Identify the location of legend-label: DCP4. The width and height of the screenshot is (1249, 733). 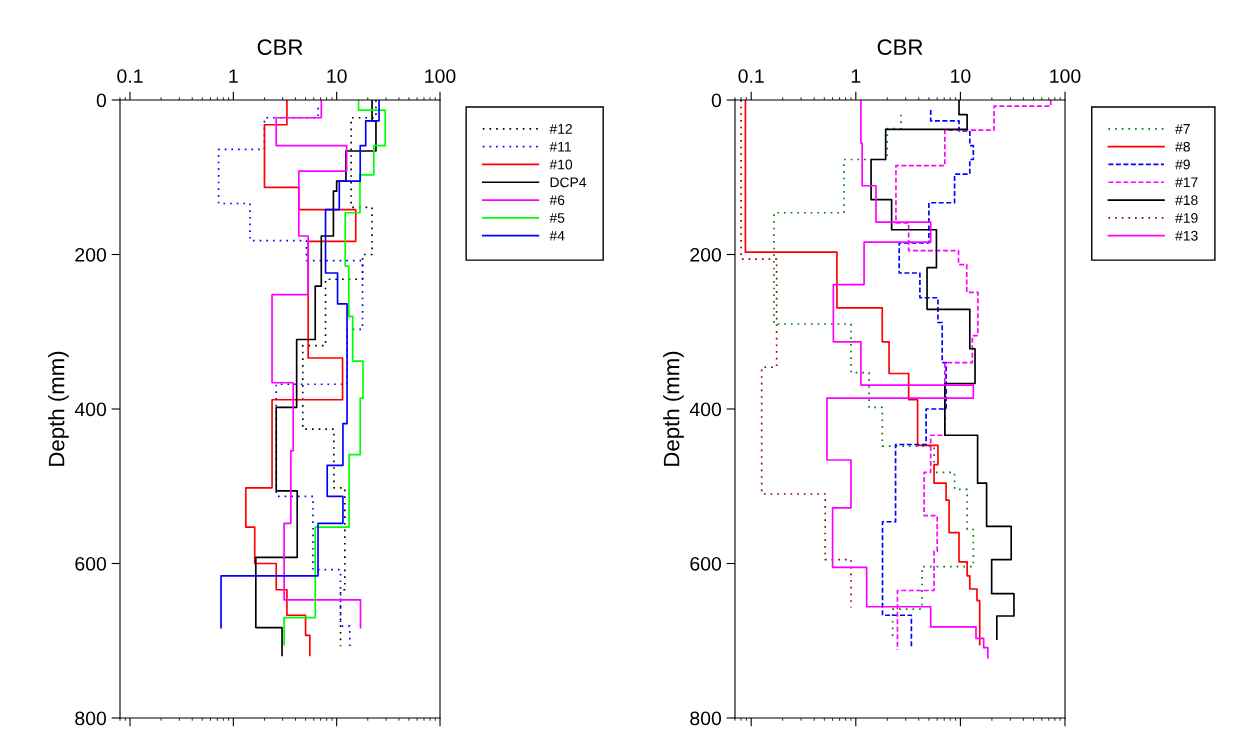
(568, 182).